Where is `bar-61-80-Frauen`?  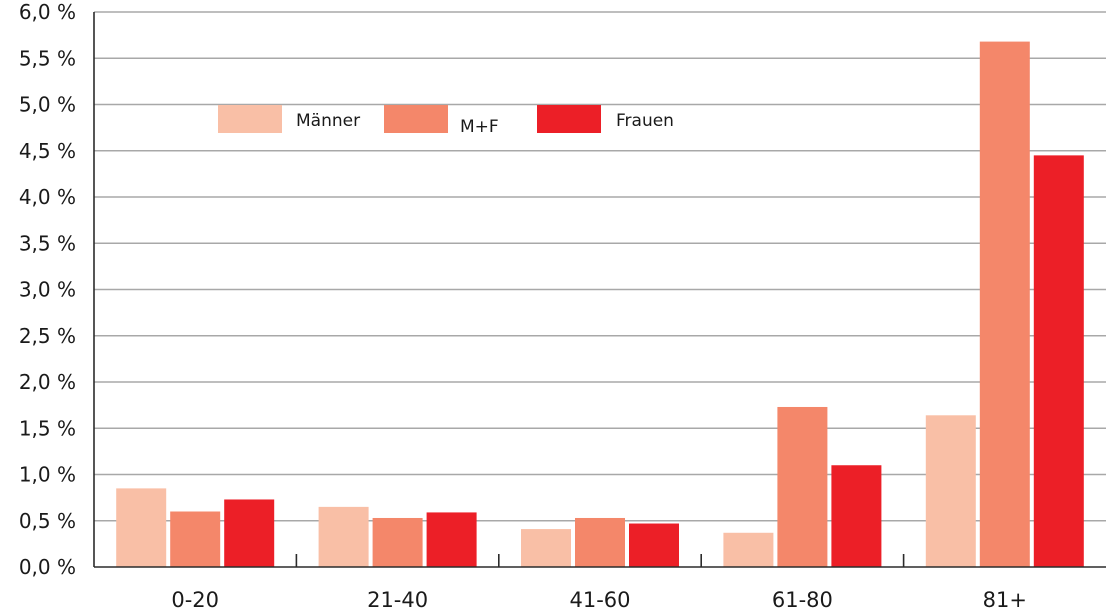
bar-61-80-Frauen is located at coordinates (856, 516).